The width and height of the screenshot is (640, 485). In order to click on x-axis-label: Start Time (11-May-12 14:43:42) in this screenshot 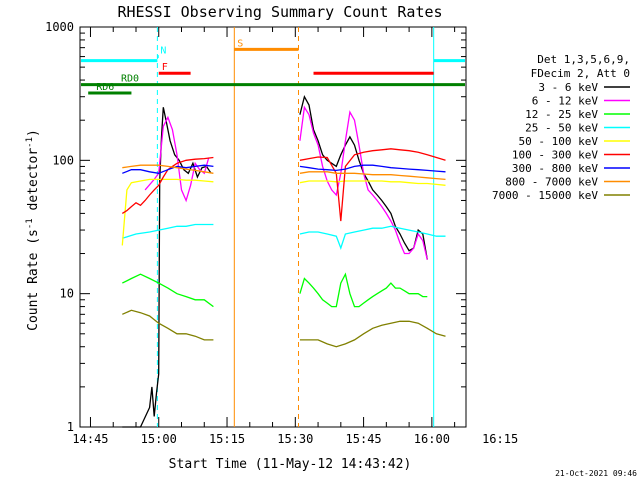, I will do `click(290, 464)`.